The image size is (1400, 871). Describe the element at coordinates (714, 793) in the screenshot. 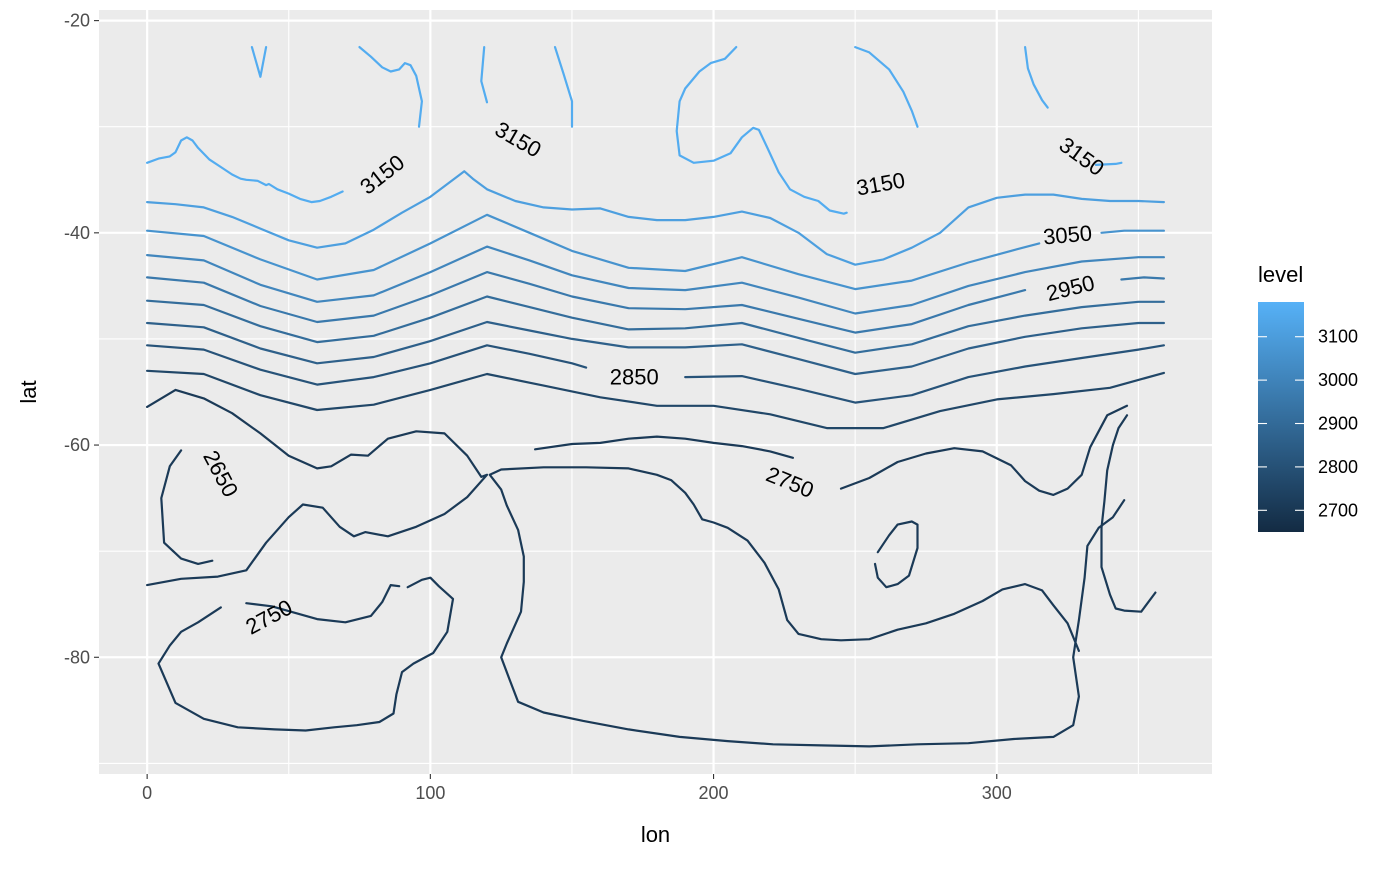

I see `x-tick-label: 200` at that location.